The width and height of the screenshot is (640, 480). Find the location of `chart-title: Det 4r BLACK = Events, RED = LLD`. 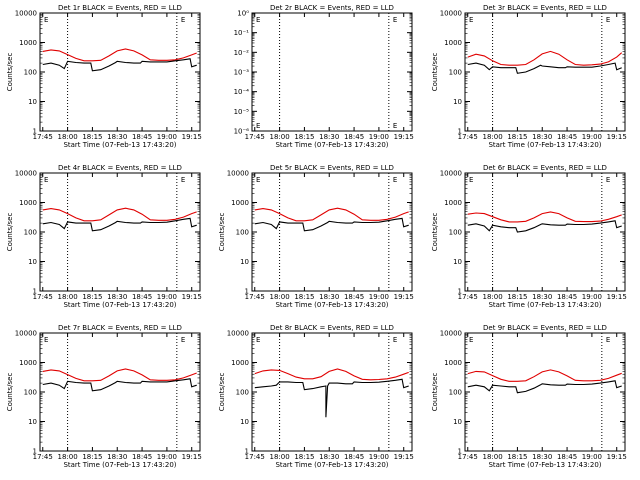

chart-title: Det 4r BLACK = Events, RED = LLD is located at coordinates (120, 168).